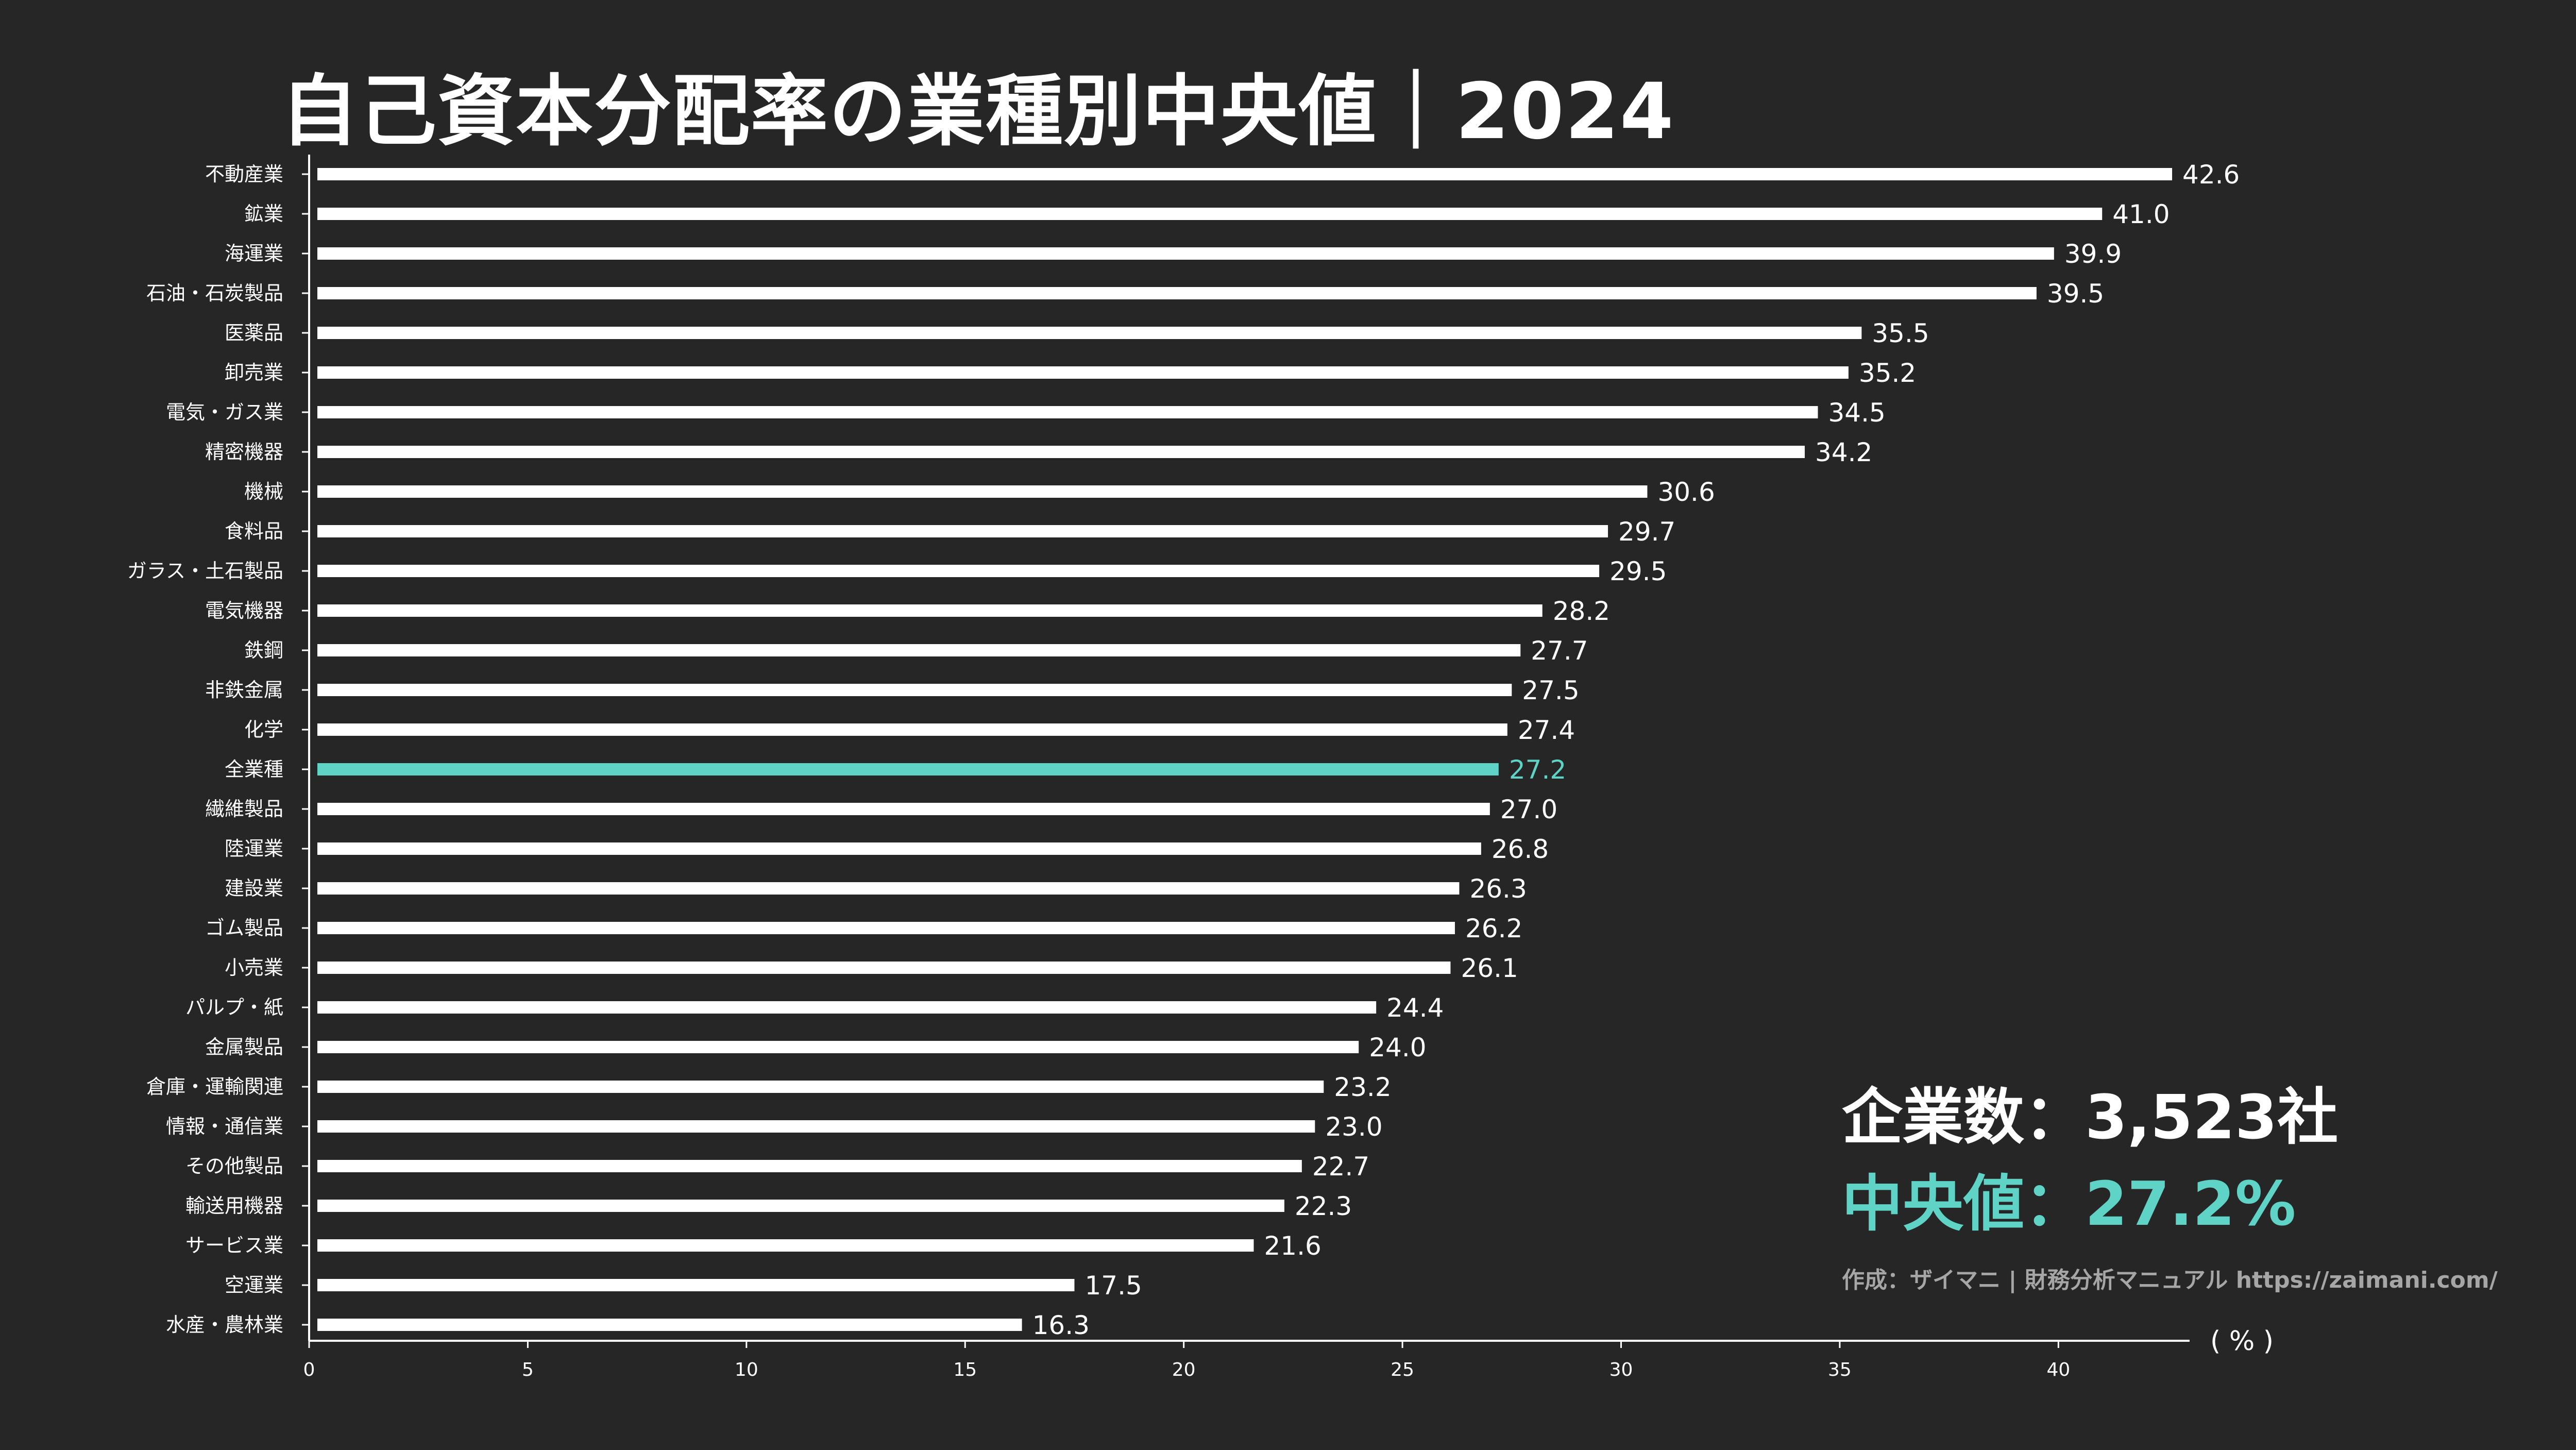  What do you see at coordinates (234, 1007) in the screenshot?
I see `category-label: パルプ・紙` at bounding box center [234, 1007].